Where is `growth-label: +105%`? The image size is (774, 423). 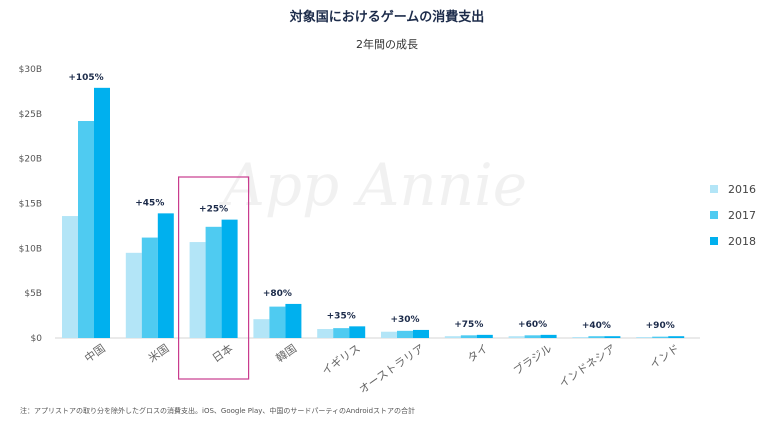 growth-label: +105% is located at coordinates (85, 78).